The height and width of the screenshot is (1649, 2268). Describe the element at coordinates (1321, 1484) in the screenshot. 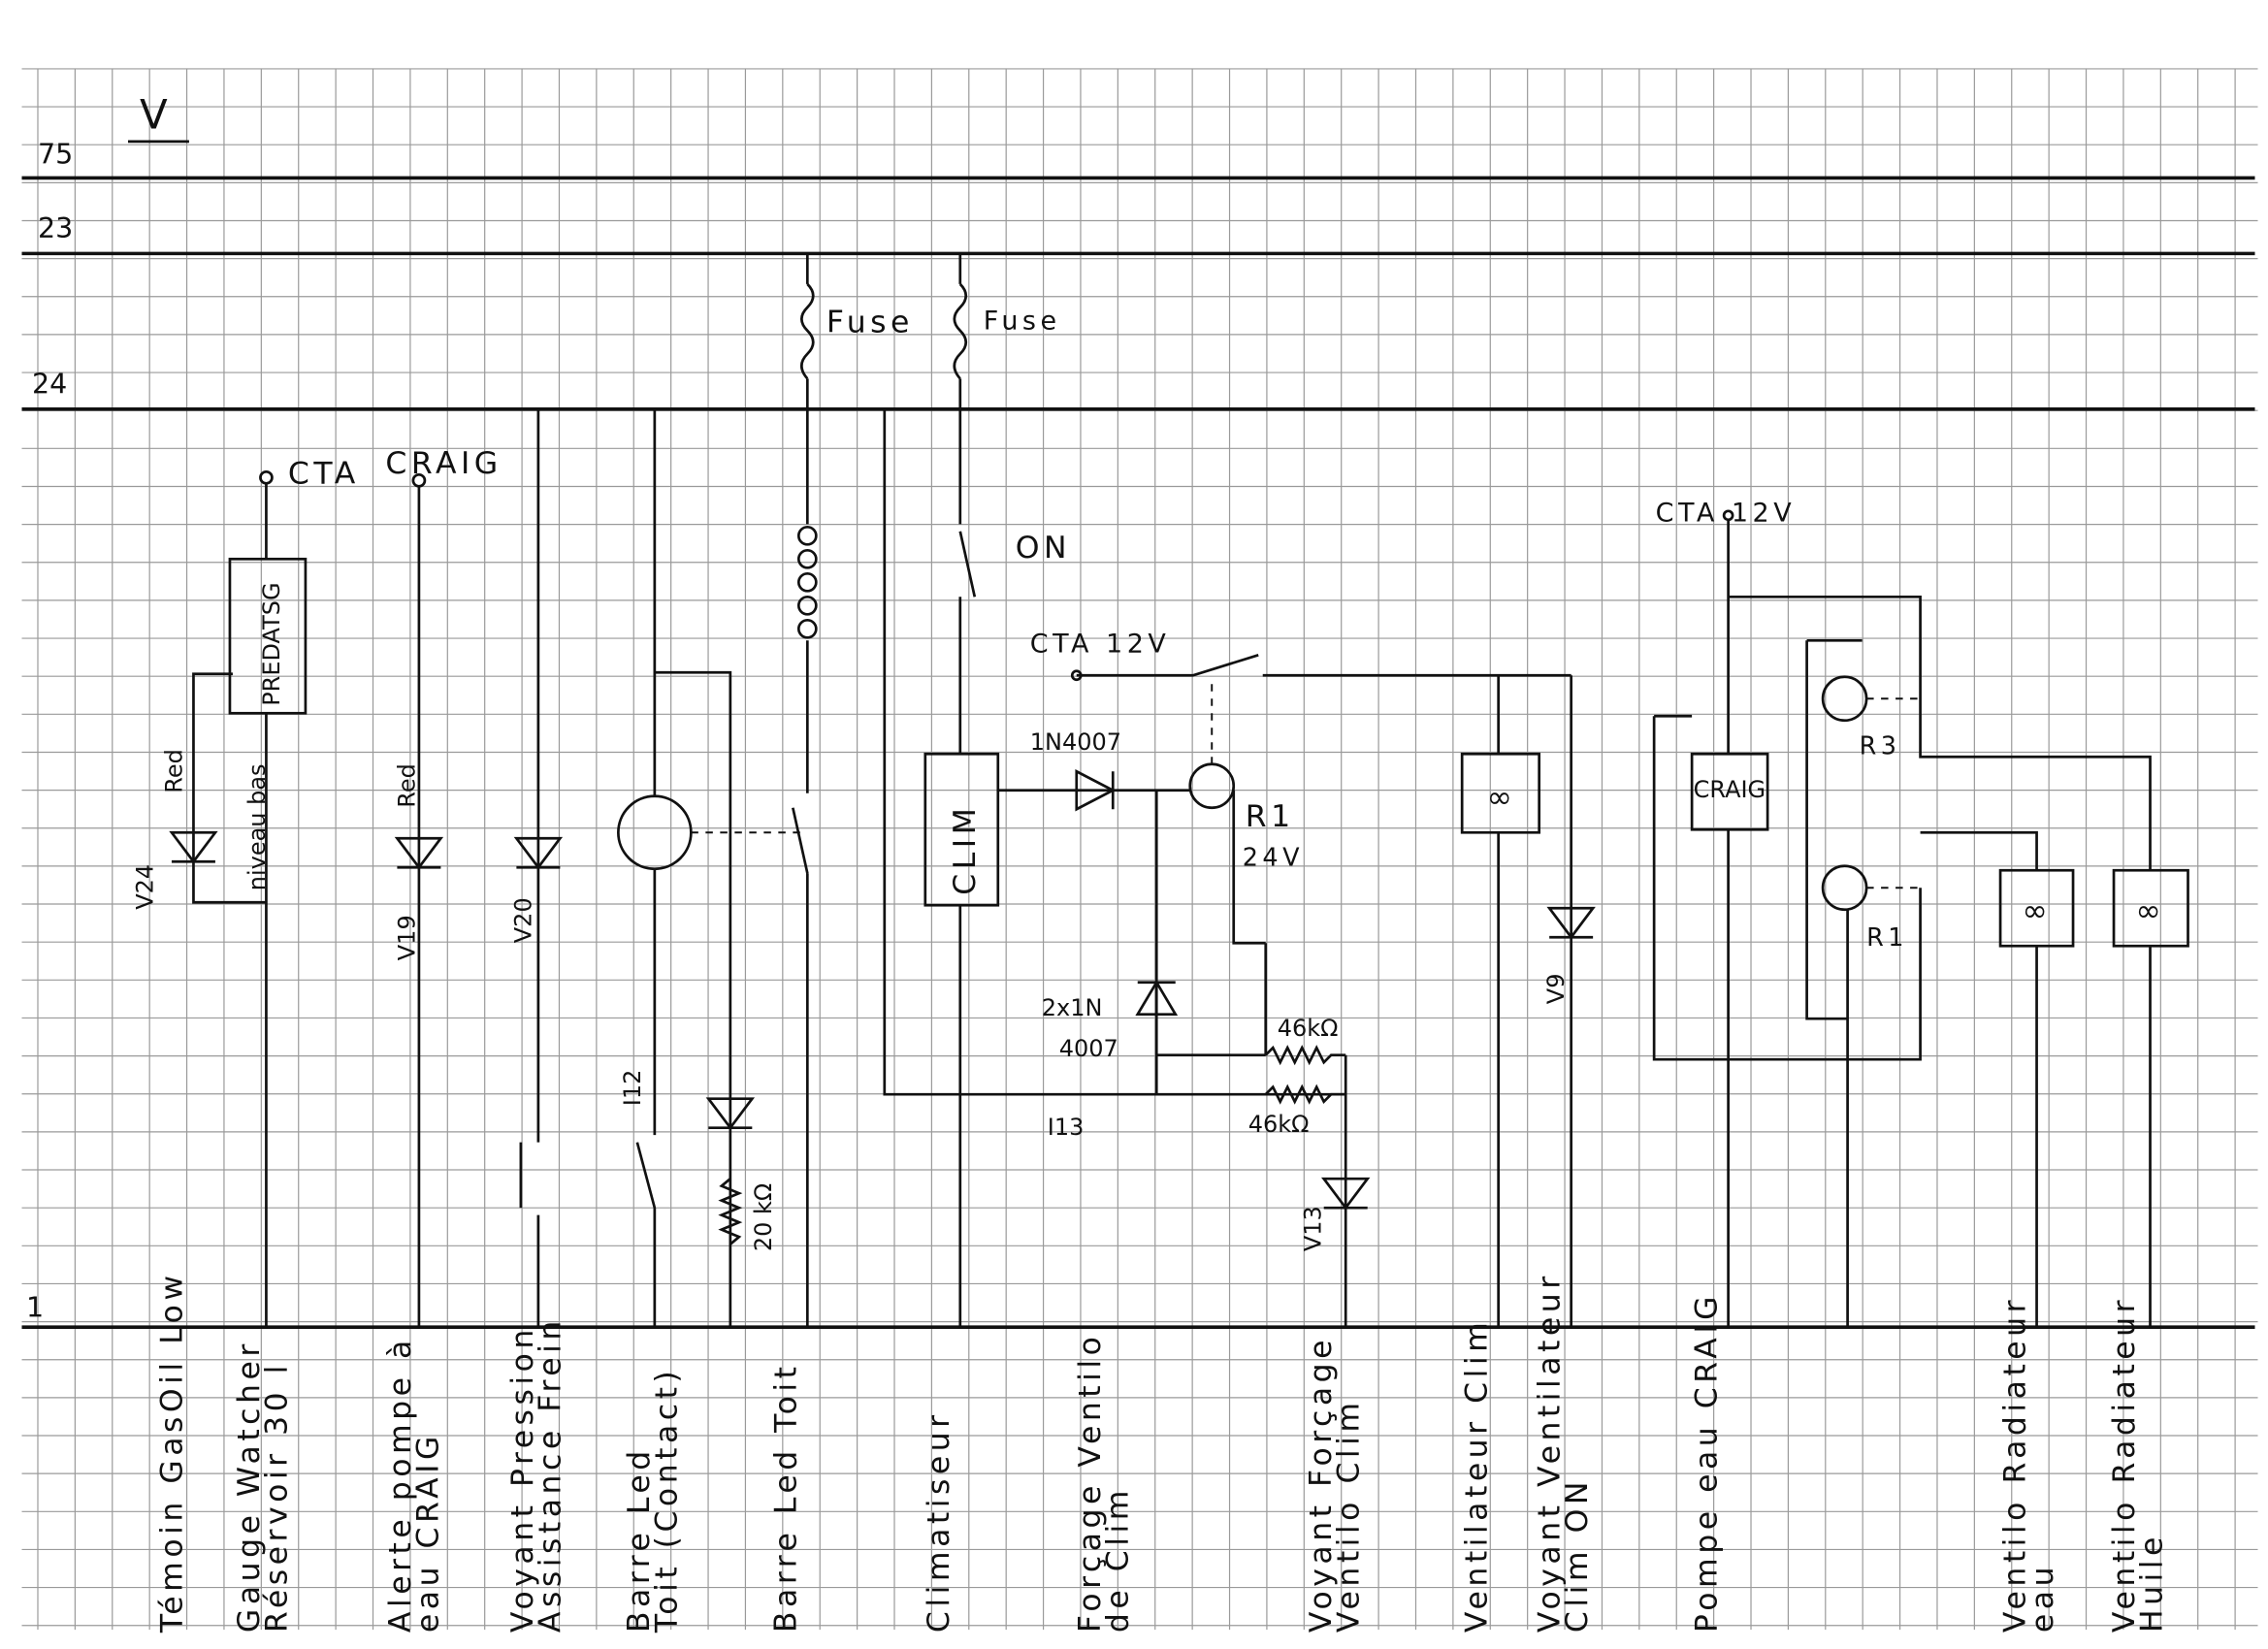

I see `circuit-label: Voyant Forçage` at that location.